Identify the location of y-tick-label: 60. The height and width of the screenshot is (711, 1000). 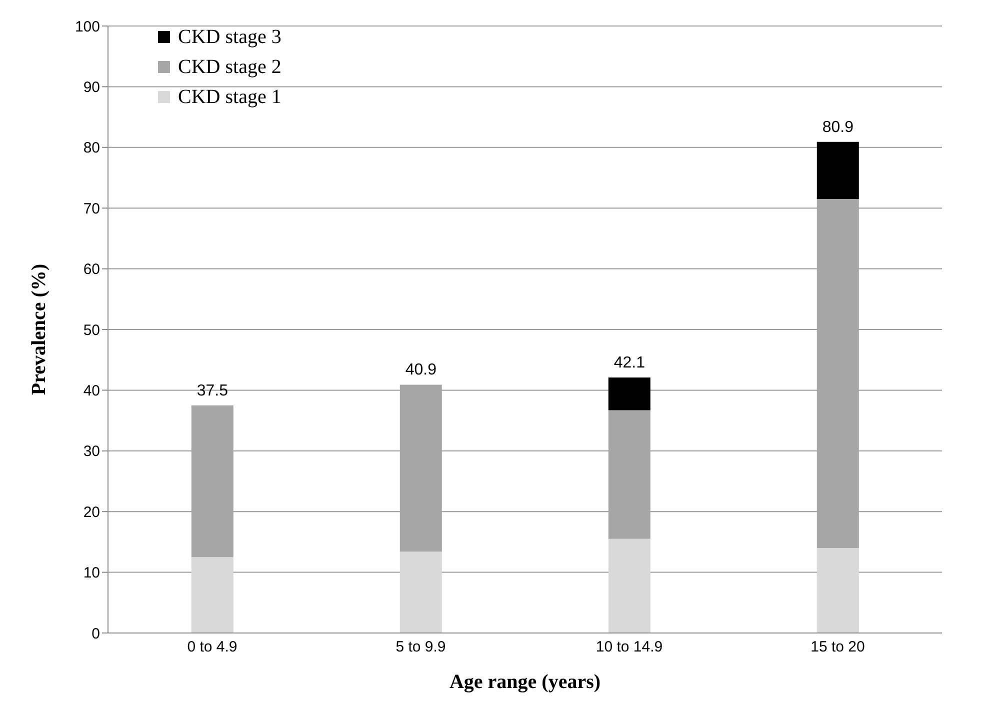
(91, 269).